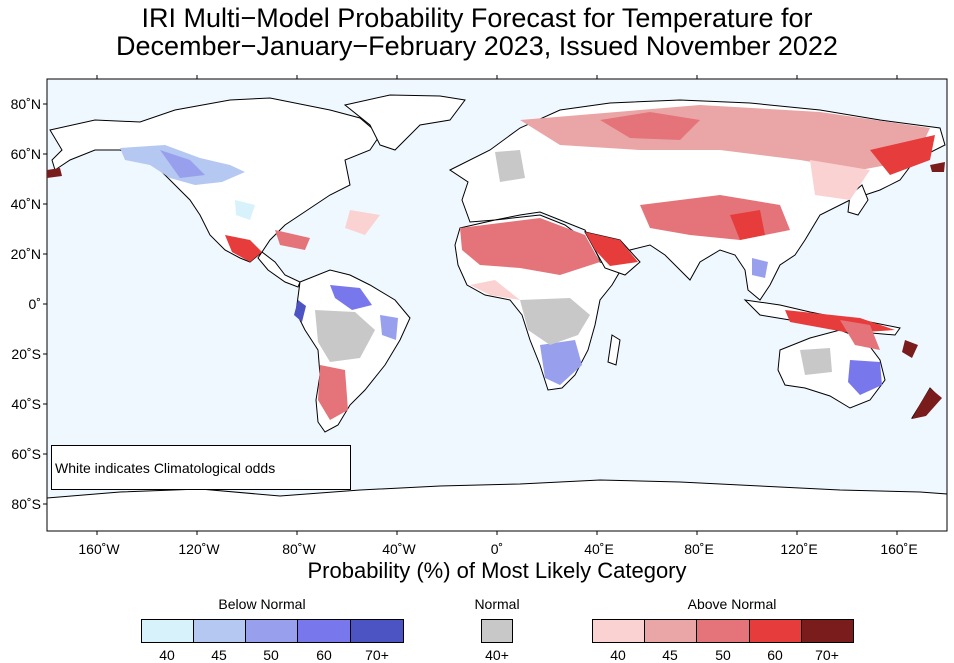  Describe the element at coordinates (404, 122) in the screenshot. I see `greenland` at that location.